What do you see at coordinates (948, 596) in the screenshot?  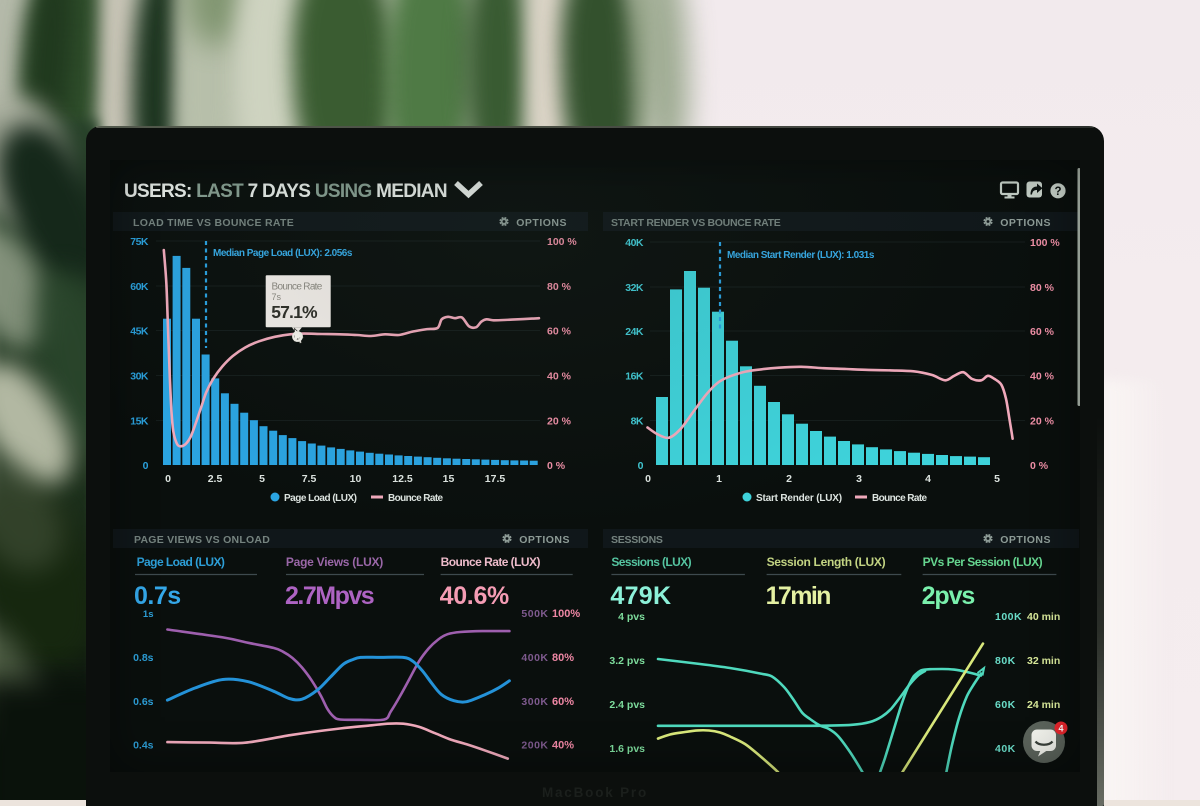 I see `svg-text: 2pvs` at bounding box center [948, 596].